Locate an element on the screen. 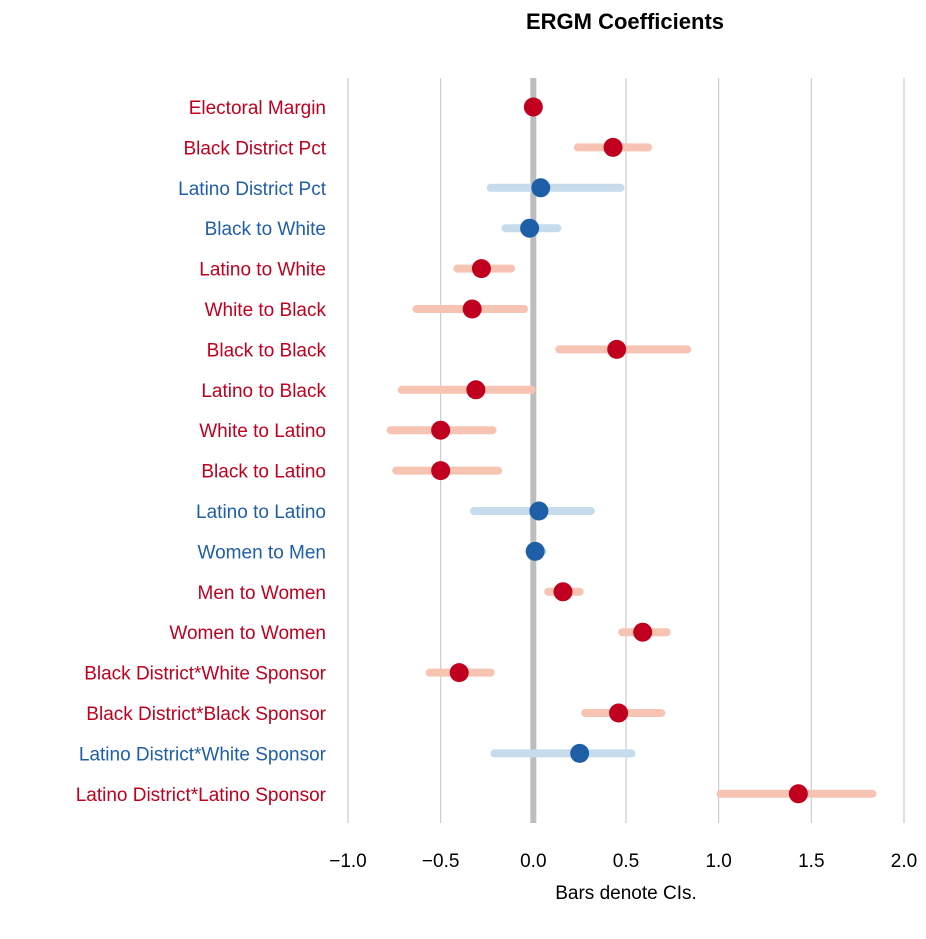 This screenshot has width=926, height=939. category-label: Black to Black is located at coordinates (267, 350).